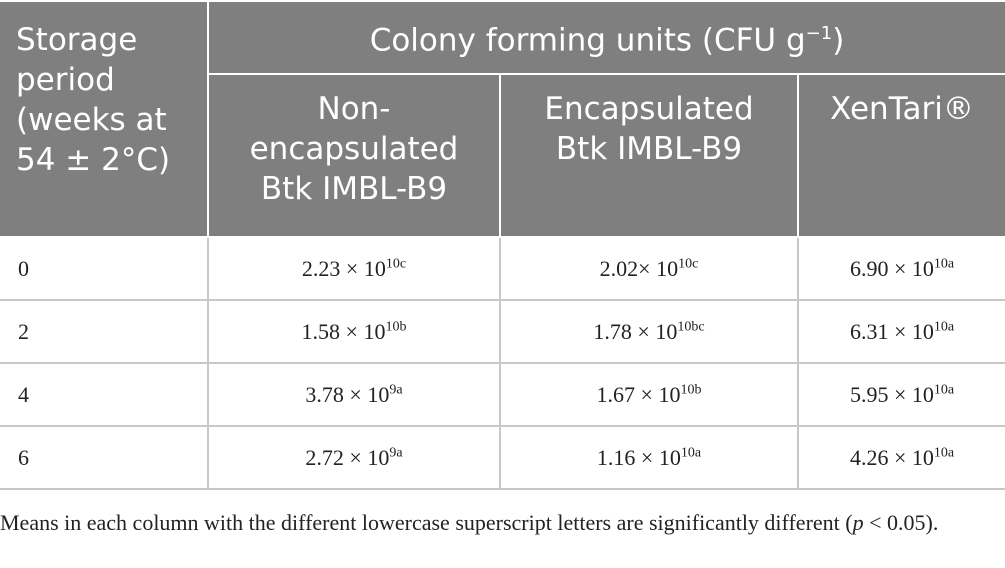 The width and height of the screenshot is (1005, 568). Describe the element at coordinates (891, 331) in the screenshot. I see `value-base: 6.31 × 10` at that location.